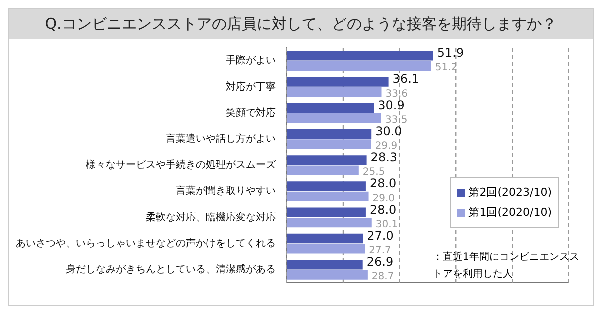 The width and height of the screenshot is (600, 312). I want to click on data-label: 51.9, so click(450, 53).